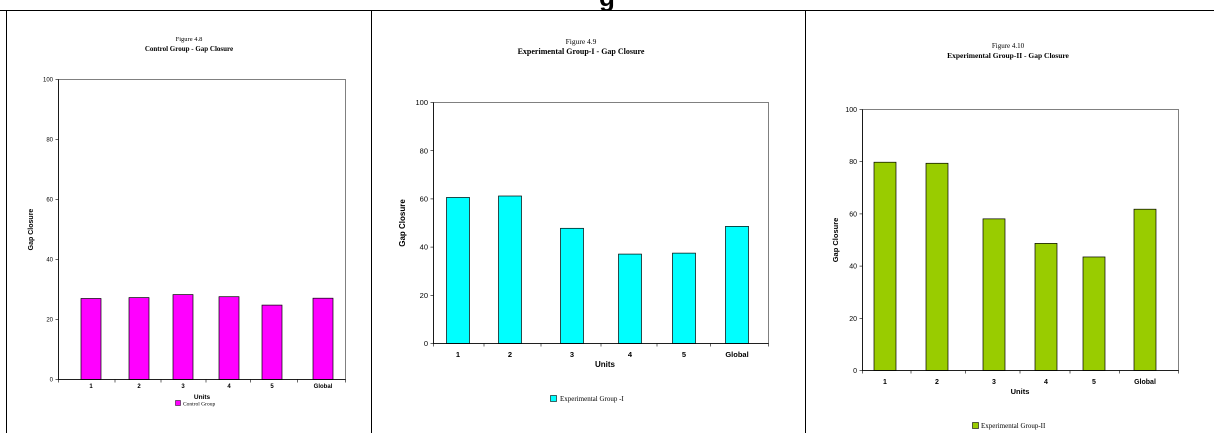  What do you see at coordinates (6, 221) in the screenshot?
I see `frame-left-line` at bounding box center [6, 221].